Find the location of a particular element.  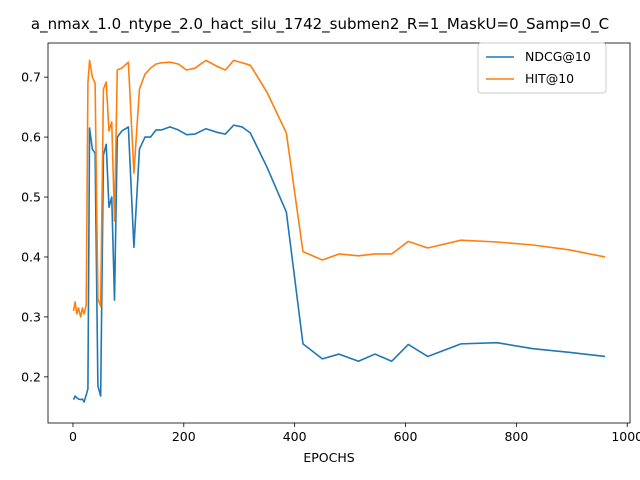

legend-box is located at coordinates (542, 68).